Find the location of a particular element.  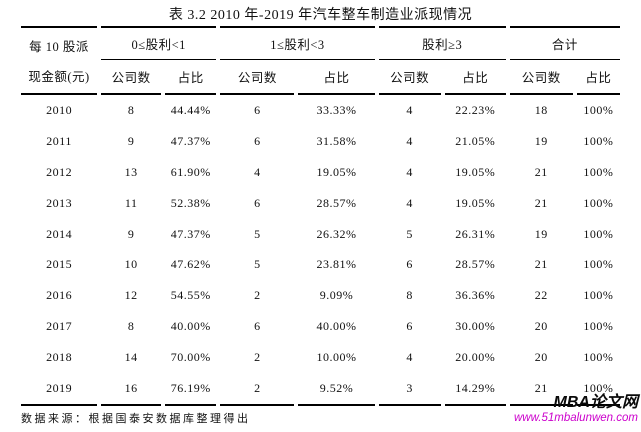

year-cell: 2014 is located at coordinates (59, 233).